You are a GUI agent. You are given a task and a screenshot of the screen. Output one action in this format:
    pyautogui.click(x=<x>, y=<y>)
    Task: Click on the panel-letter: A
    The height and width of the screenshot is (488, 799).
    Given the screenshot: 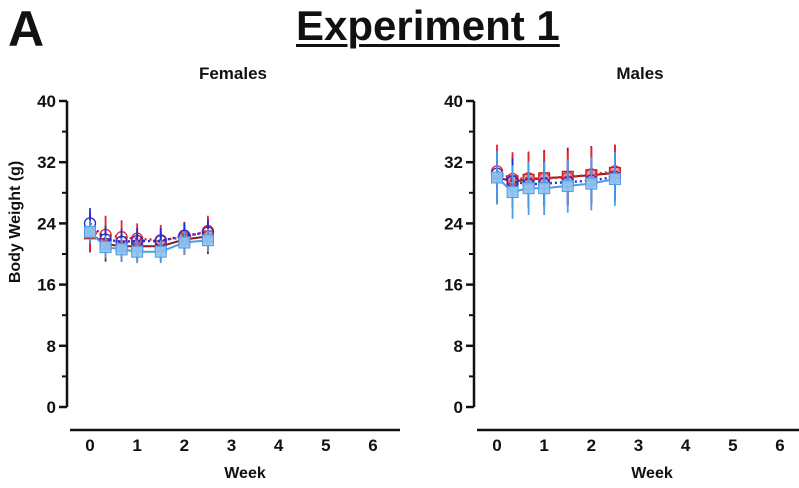 What is the action you would take?
    pyautogui.click(x=26, y=29)
    